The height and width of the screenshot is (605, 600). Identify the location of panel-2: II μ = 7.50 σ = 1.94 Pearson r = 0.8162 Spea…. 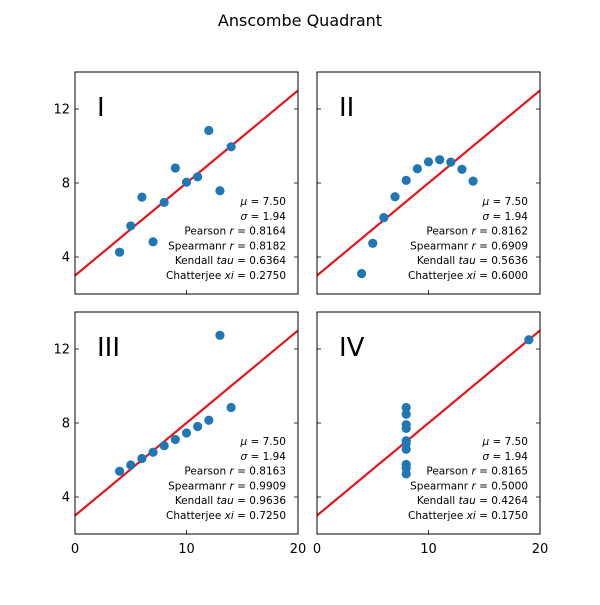
(428, 183).